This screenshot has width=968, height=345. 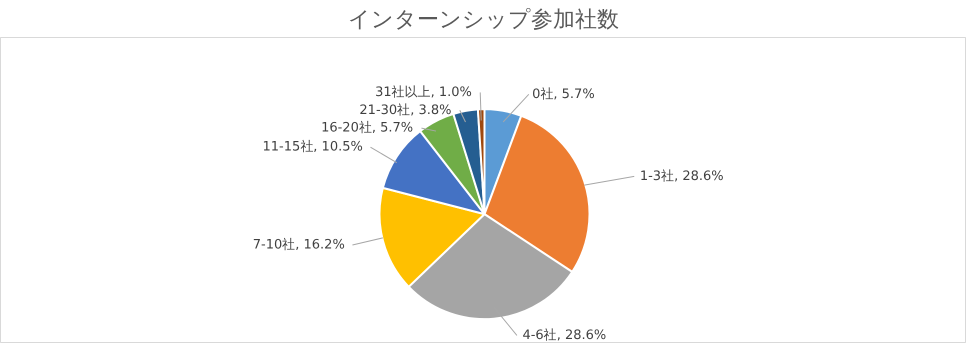 What do you see at coordinates (539, 335) in the screenshot?
I see `slice-label: 4-6社` at bounding box center [539, 335].